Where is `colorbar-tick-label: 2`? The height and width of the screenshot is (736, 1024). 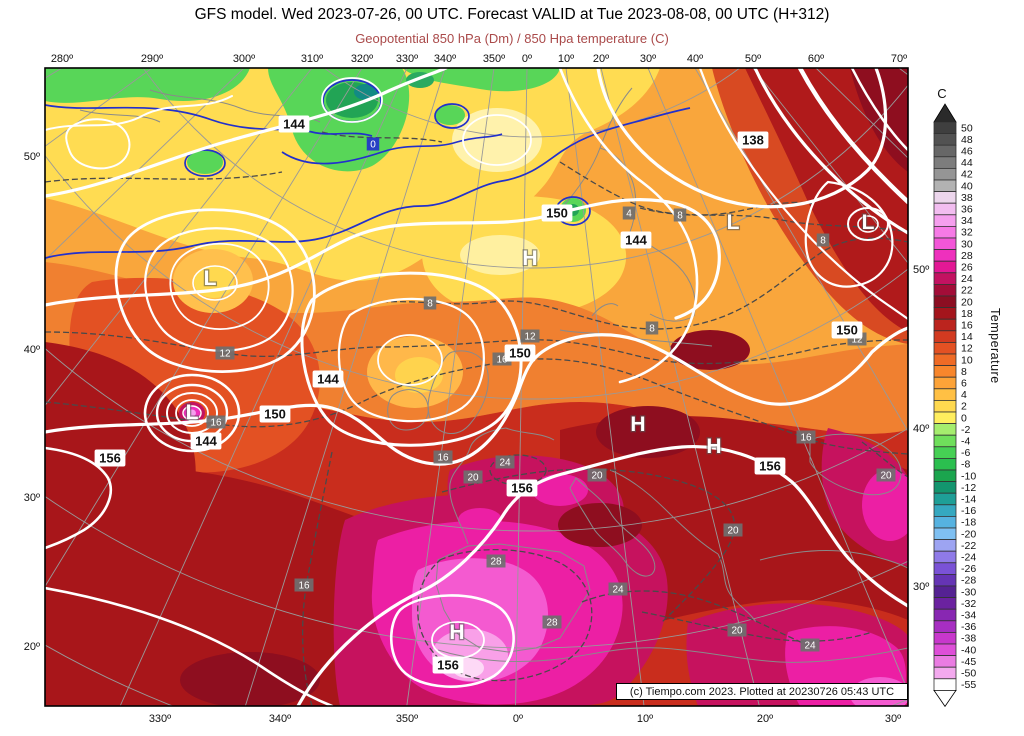 colorbar-tick-label: 2 is located at coordinates (964, 407).